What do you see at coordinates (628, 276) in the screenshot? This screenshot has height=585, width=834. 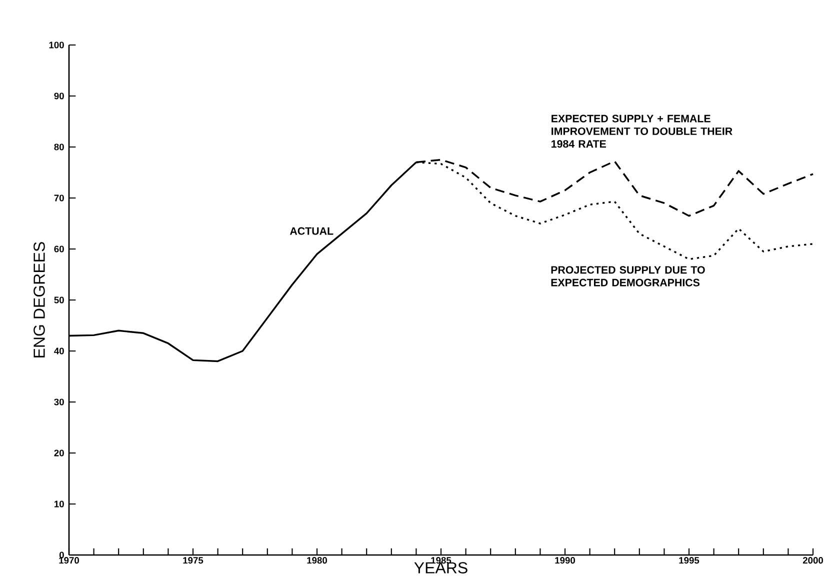 I see `series-label: PROJECTED SUPPLY DUE TO EXPECTED DEMOGRAPHICS` at bounding box center [628, 276].